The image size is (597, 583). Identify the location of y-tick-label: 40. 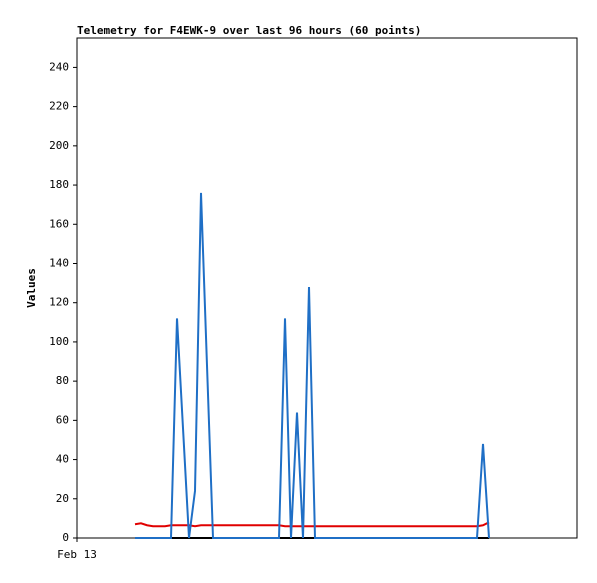
(62, 459).